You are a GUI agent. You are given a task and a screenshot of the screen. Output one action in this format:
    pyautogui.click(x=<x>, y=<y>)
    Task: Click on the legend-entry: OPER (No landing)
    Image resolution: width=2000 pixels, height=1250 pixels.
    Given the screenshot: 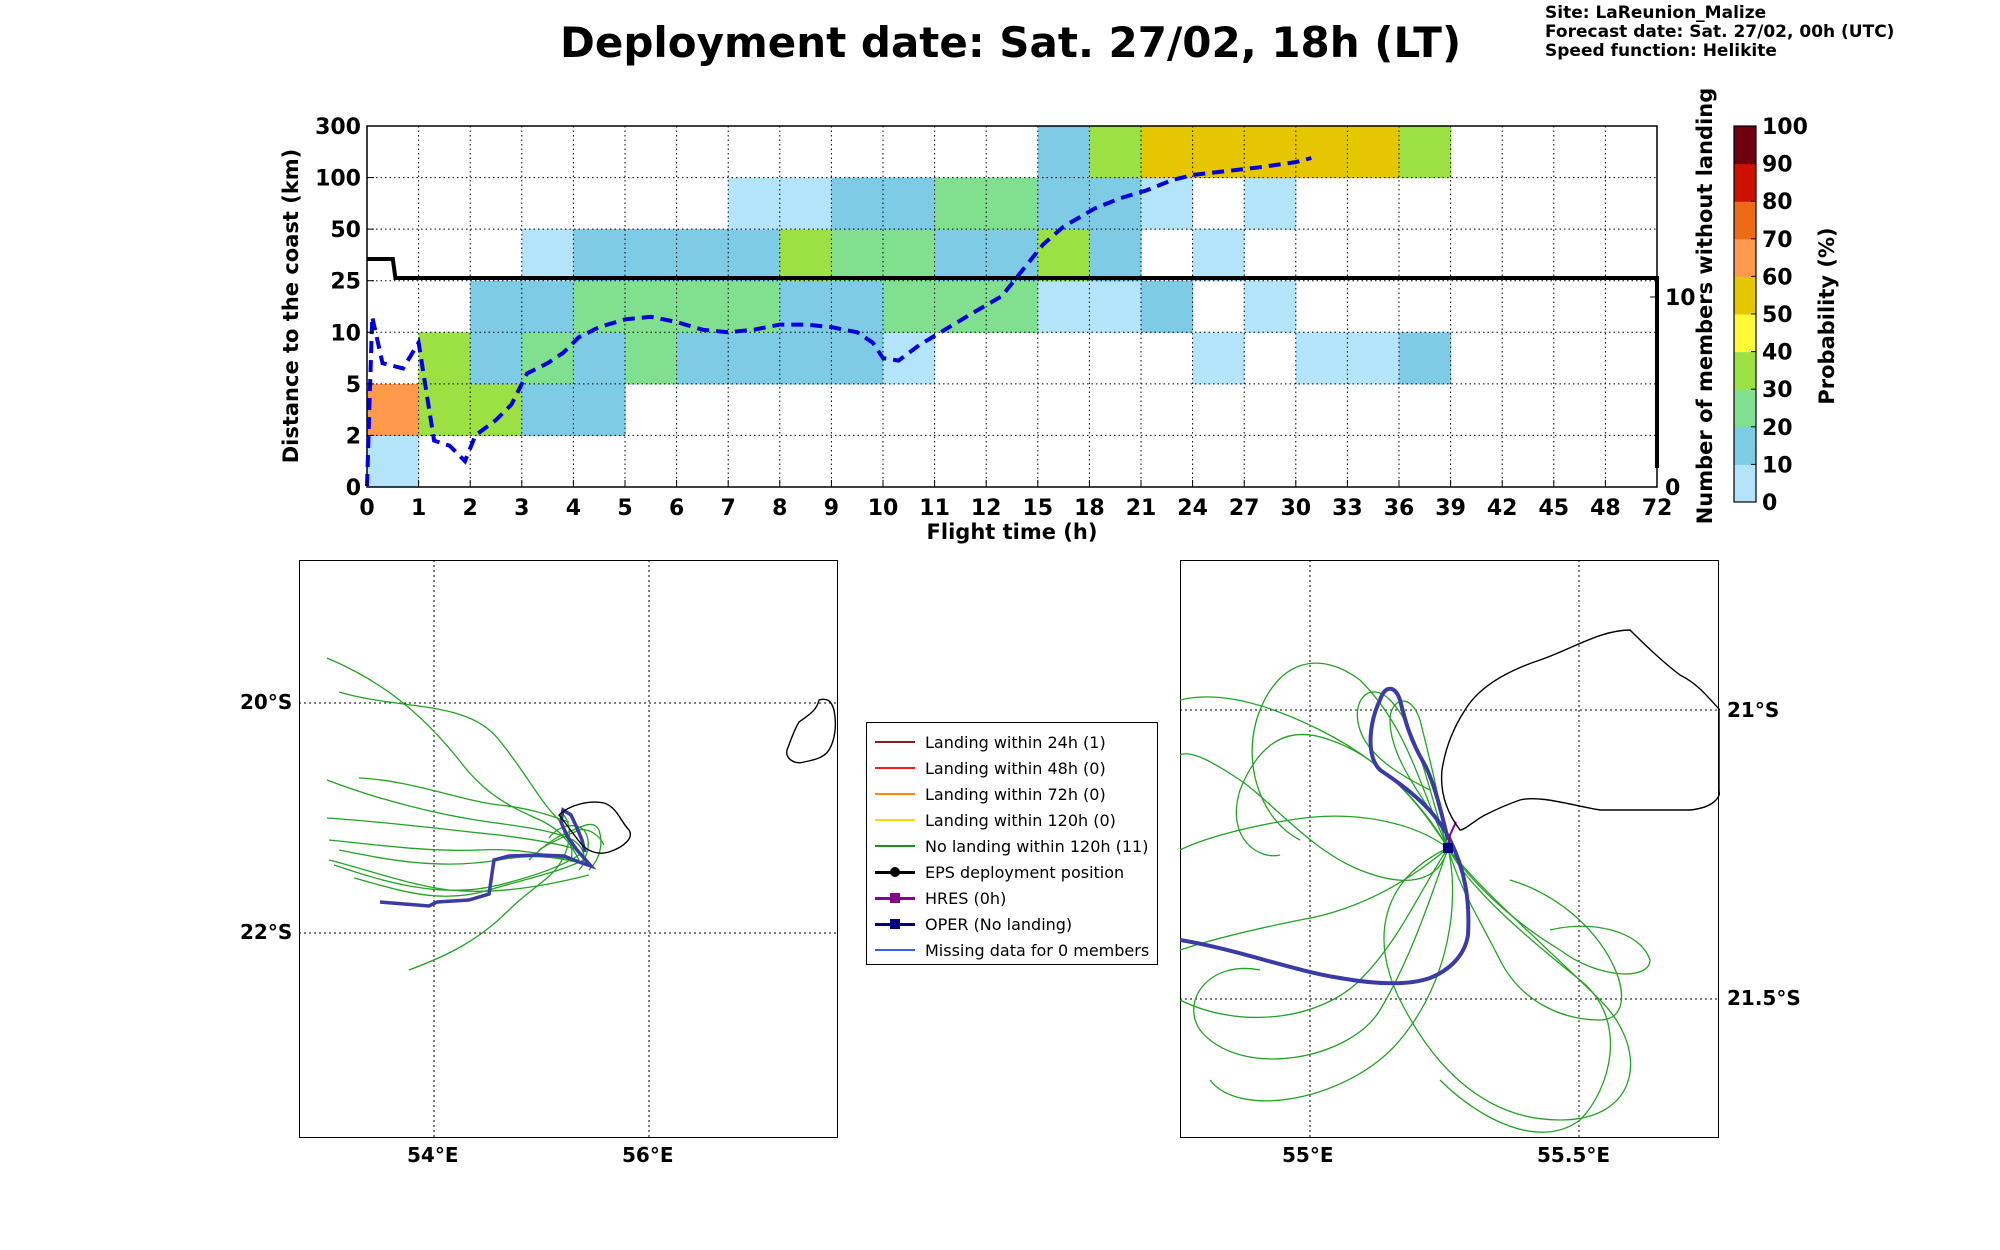 What is the action you would take?
    pyautogui.click(x=1012, y=924)
    